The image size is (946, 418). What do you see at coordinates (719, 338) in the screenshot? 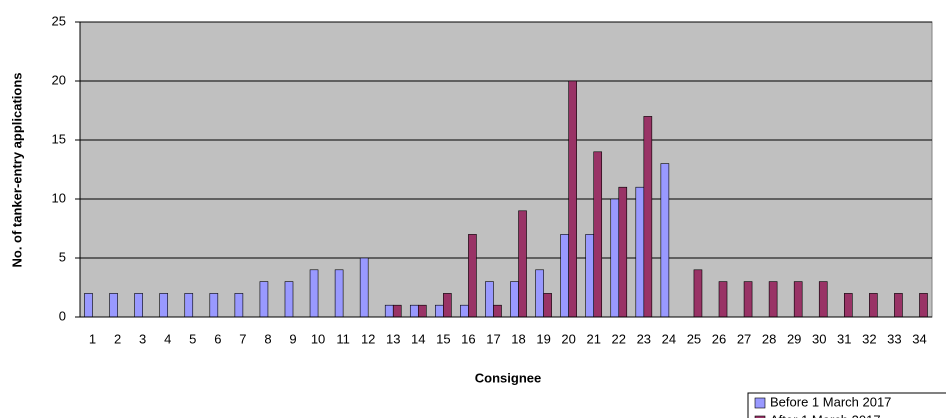
I see `x-tick-label: 26` at bounding box center [719, 338].